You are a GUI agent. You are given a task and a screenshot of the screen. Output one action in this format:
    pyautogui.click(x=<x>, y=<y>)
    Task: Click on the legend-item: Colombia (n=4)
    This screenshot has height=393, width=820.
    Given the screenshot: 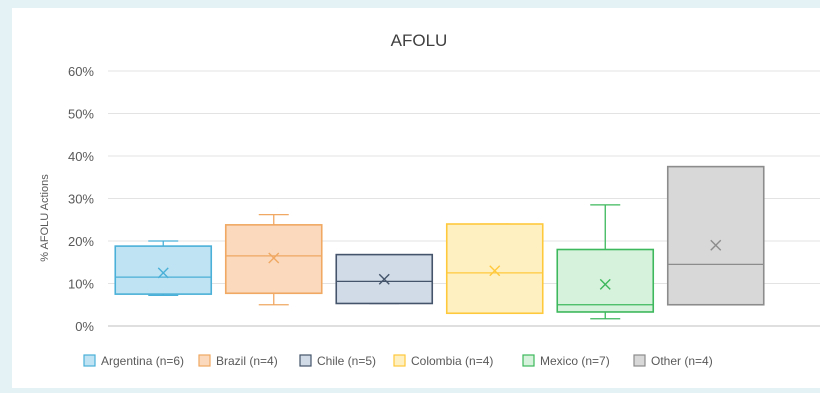 What is the action you would take?
    pyautogui.click(x=443, y=361)
    